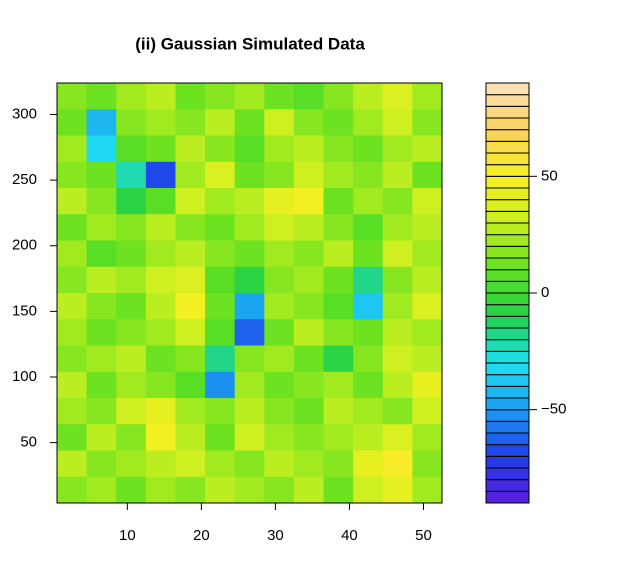  Describe the element at coordinates (28, 442) in the screenshot. I see `y-tick-label: 50` at that location.